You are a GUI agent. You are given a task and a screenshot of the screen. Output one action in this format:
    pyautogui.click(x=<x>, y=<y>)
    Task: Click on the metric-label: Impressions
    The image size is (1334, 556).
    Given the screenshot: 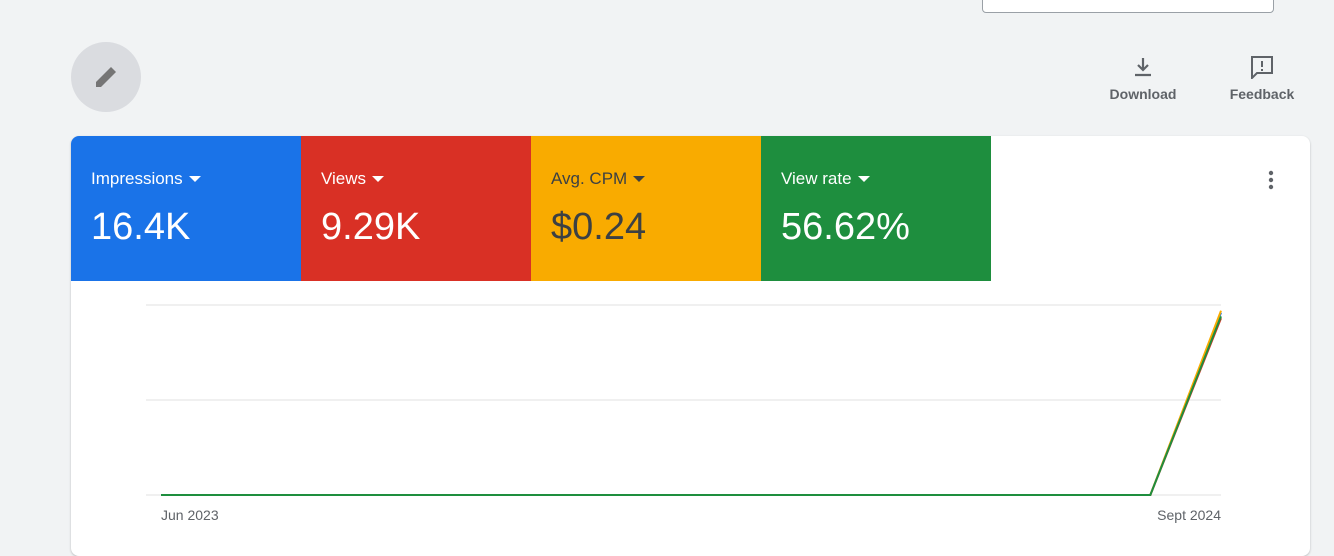 What is the action you would take?
    pyautogui.click(x=137, y=178)
    